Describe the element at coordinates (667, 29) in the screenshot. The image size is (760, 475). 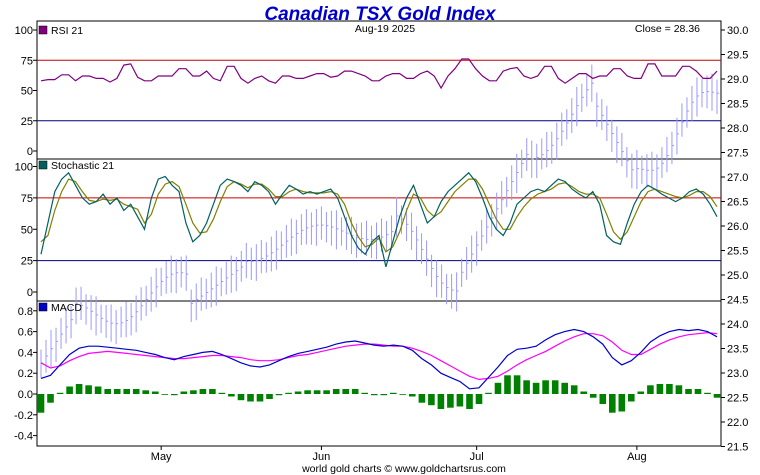
I see `close-label: Close = 28.36` at that location.